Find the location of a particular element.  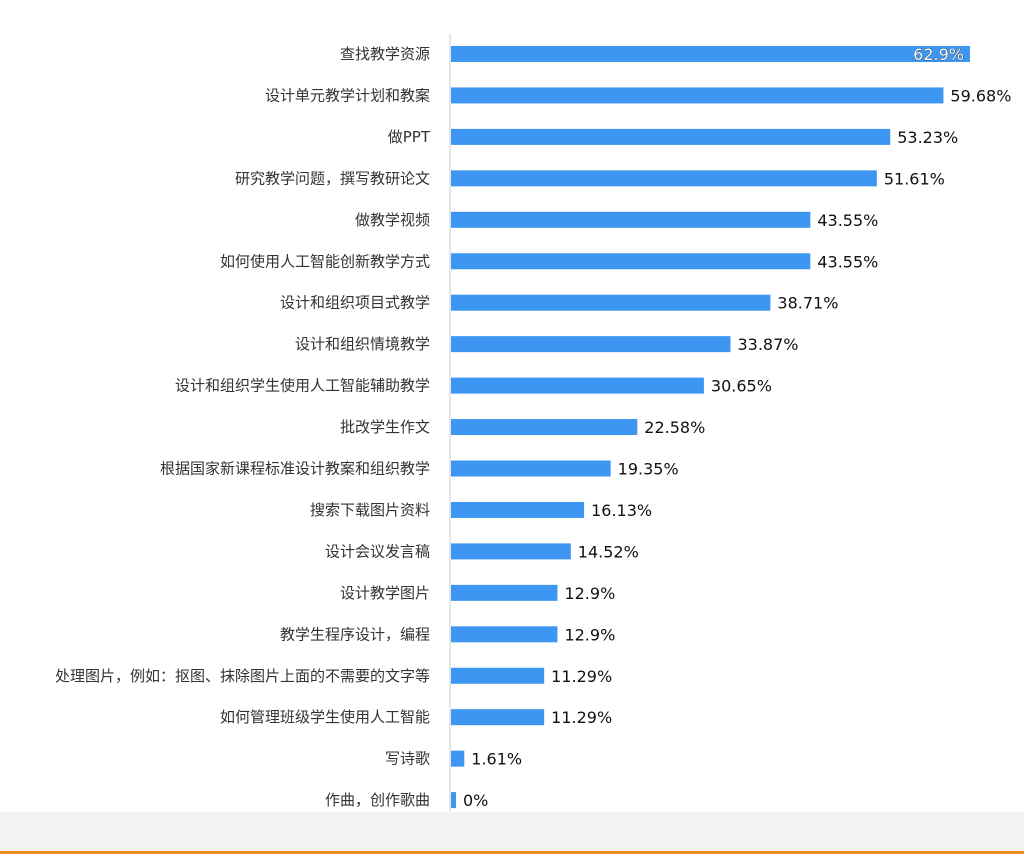

value-label: 0% is located at coordinates (475, 800).